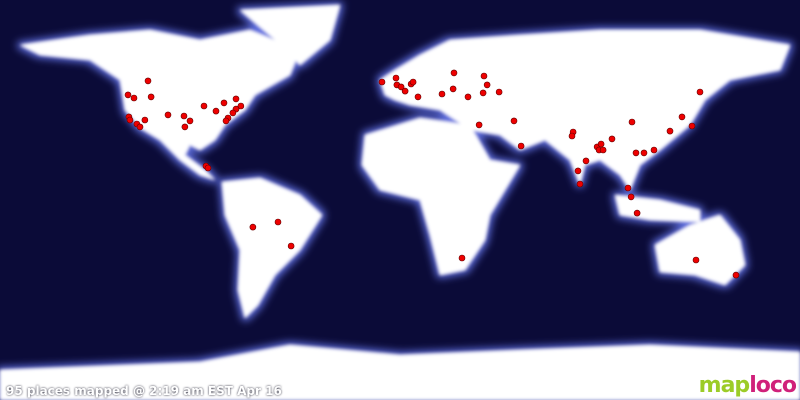 The height and width of the screenshot is (400, 800). I want to click on logo-part-loco: loco, so click(773, 385).